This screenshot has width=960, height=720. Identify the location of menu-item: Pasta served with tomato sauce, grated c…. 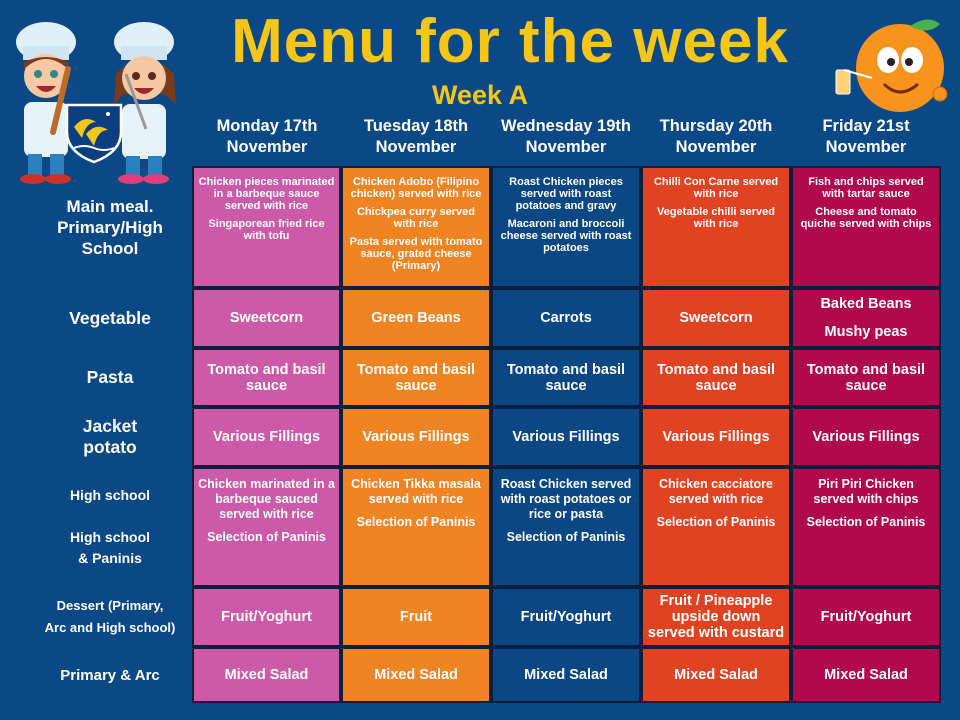
(416, 254).